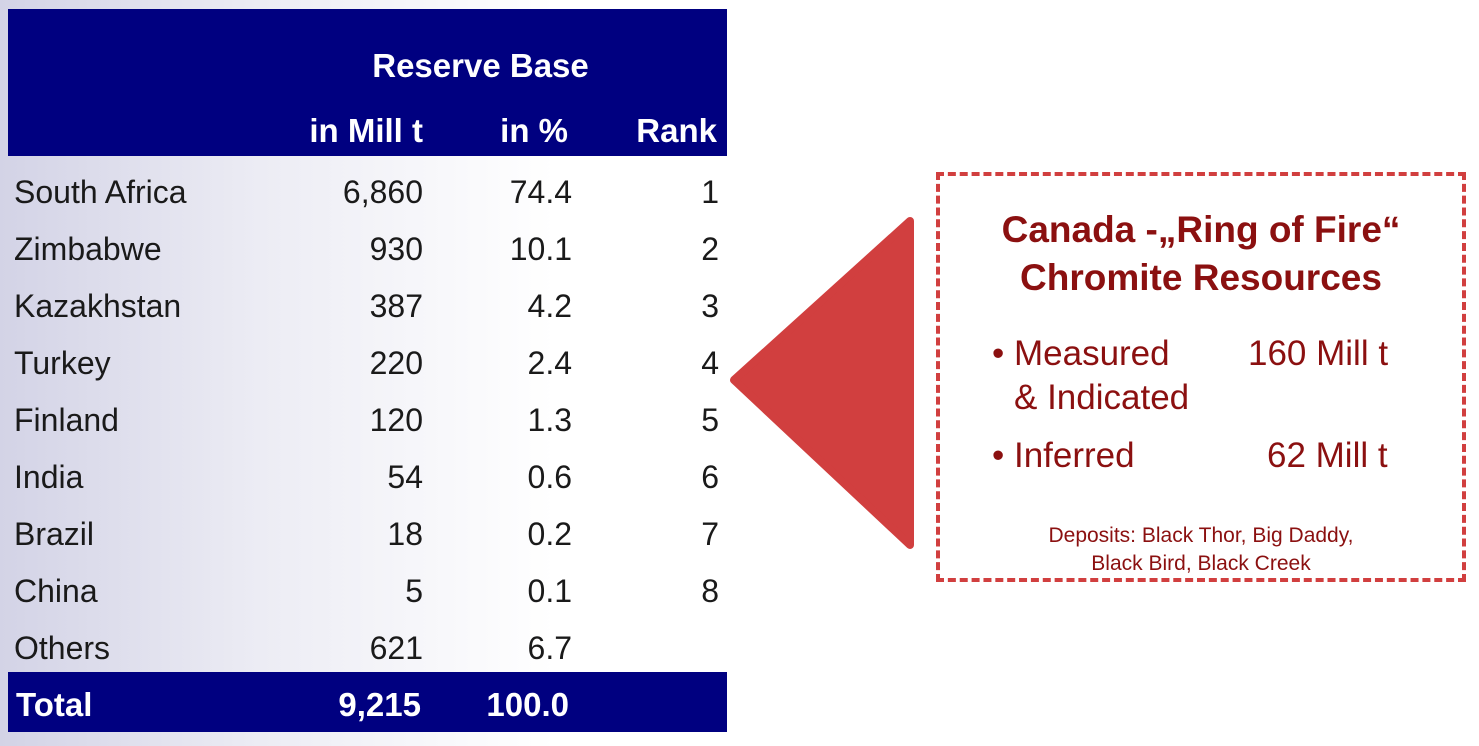 Image resolution: width=1479 pixels, height=746 pixels. I want to click on table-row: China 5 0.1 8, so click(370, 595).